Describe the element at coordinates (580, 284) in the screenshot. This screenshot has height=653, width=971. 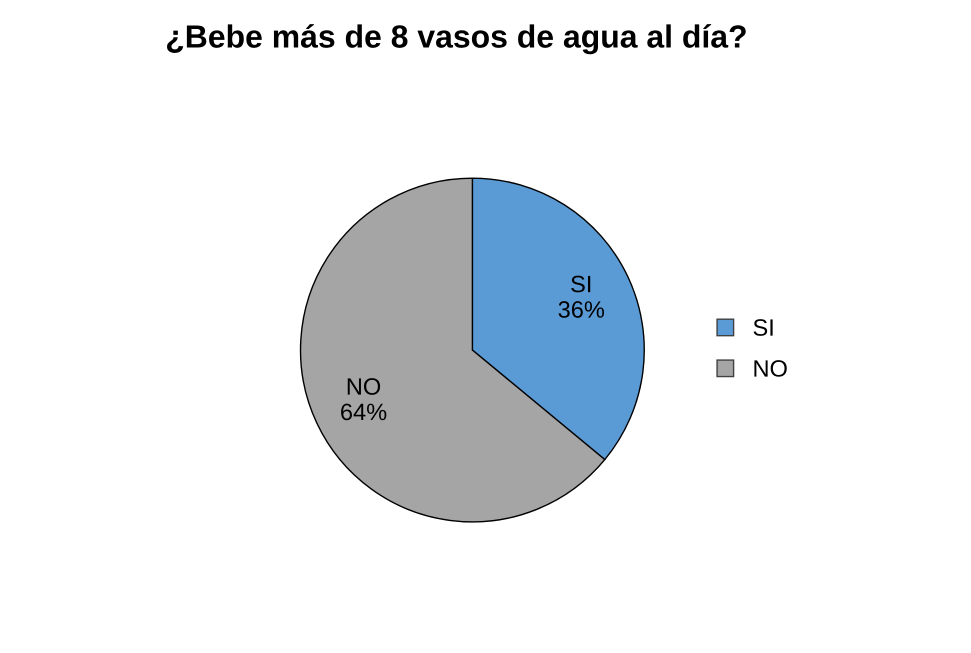
I see `slice-label: SI` at that location.